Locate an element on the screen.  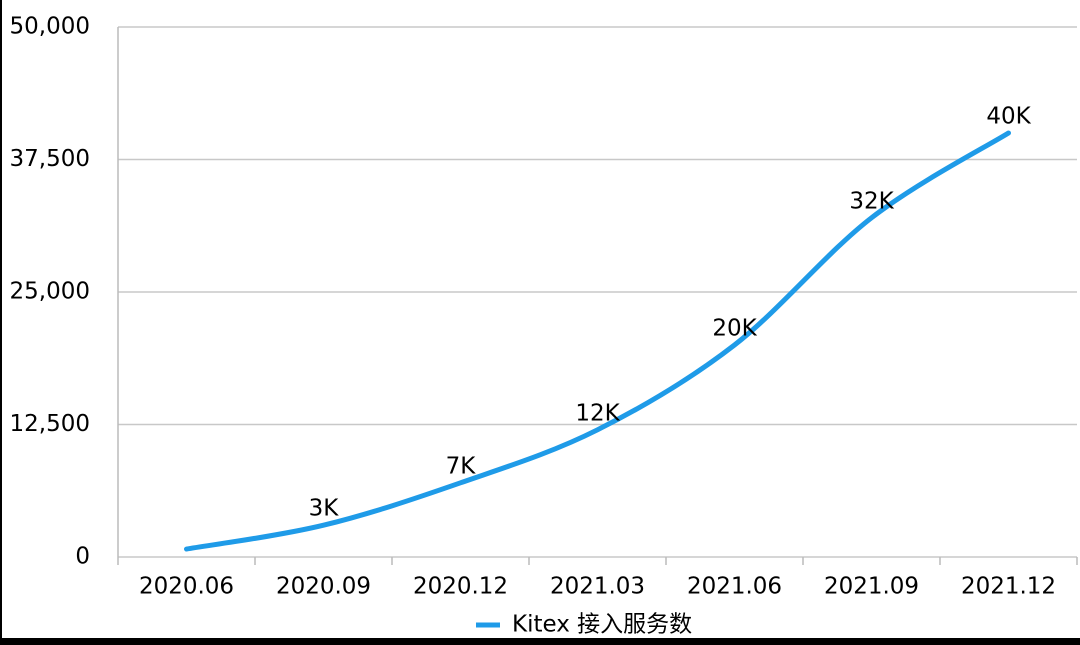
data-label: 7K is located at coordinates (461, 466).